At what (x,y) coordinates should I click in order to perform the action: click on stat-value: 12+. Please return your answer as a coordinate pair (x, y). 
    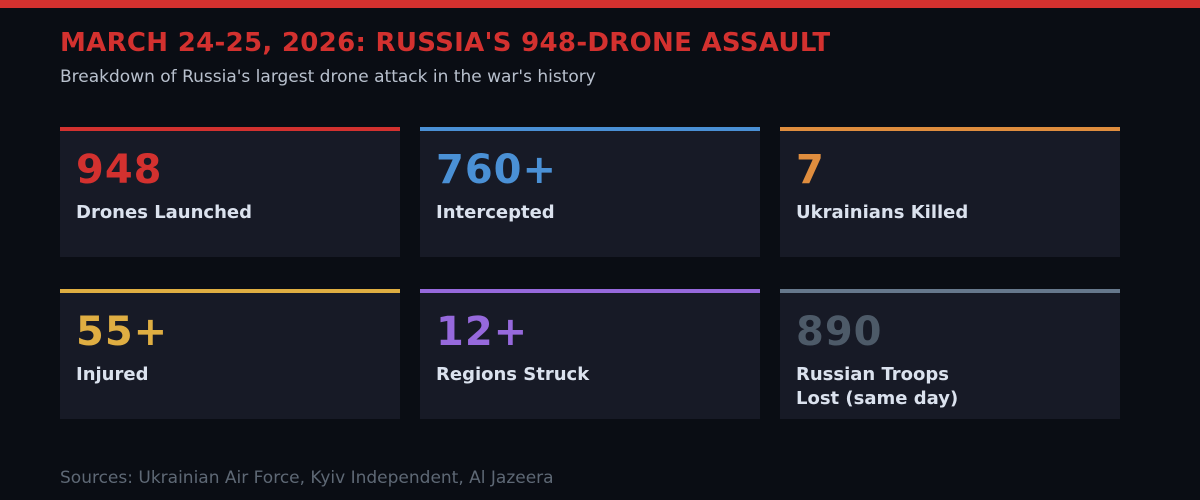
    Looking at the image, I should click on (482, 331).